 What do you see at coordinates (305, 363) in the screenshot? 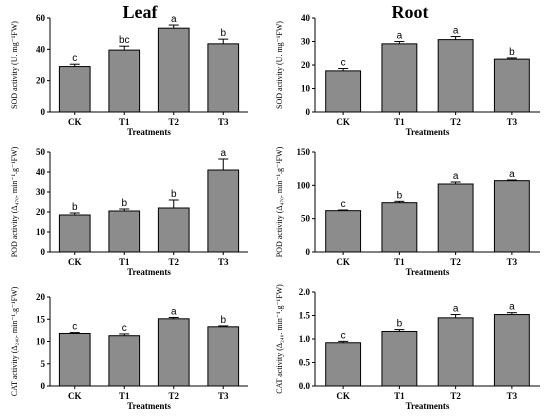
I see `y-tick-label: 0.5` at bounding box center [305, 363].